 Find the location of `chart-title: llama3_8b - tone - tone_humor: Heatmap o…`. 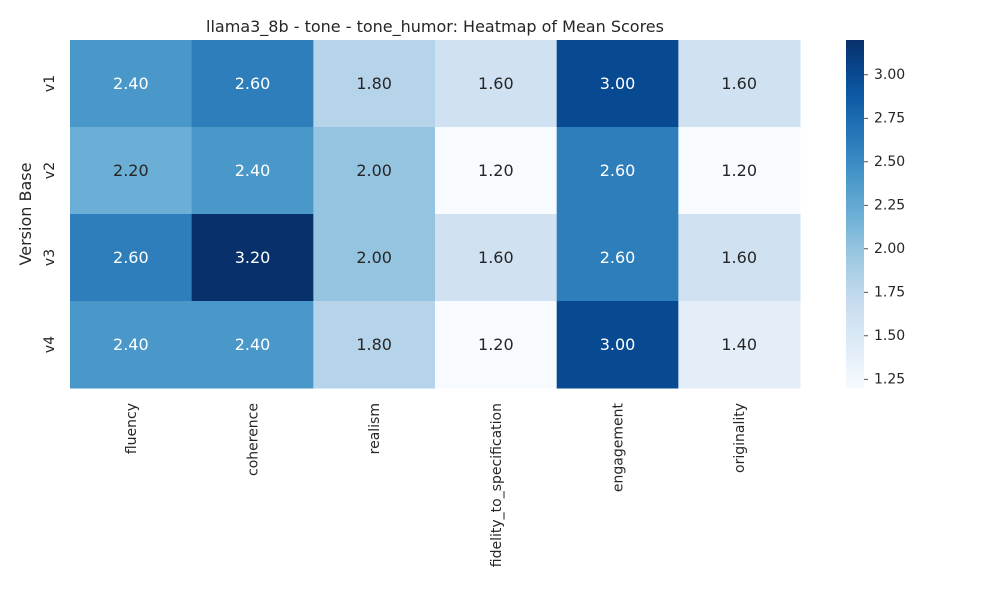

chart-title: llama3_8b - tone - tone_humor: Heatmap o… is located at coordinates (435, 27).